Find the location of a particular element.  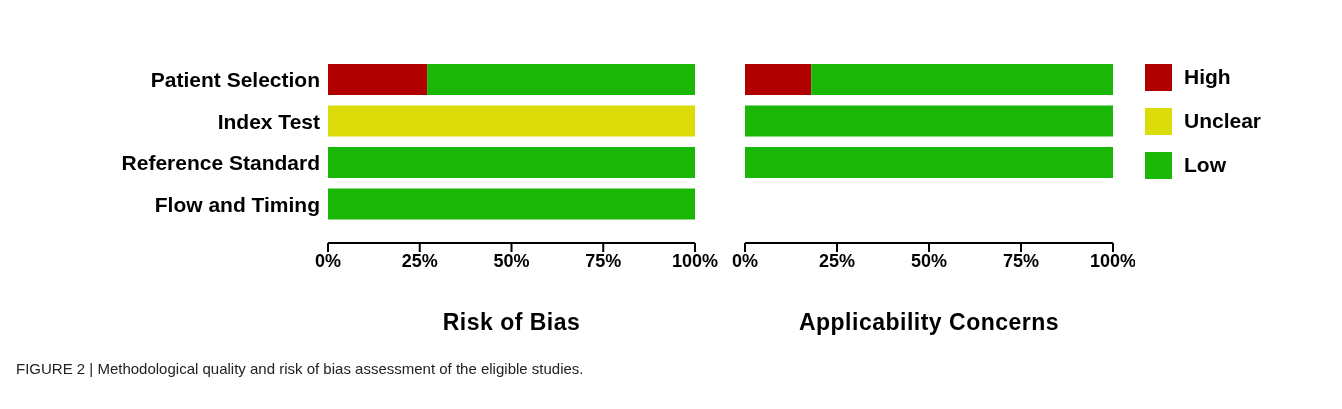

legend-label: Unclear is located at coordinates (1223, 121).